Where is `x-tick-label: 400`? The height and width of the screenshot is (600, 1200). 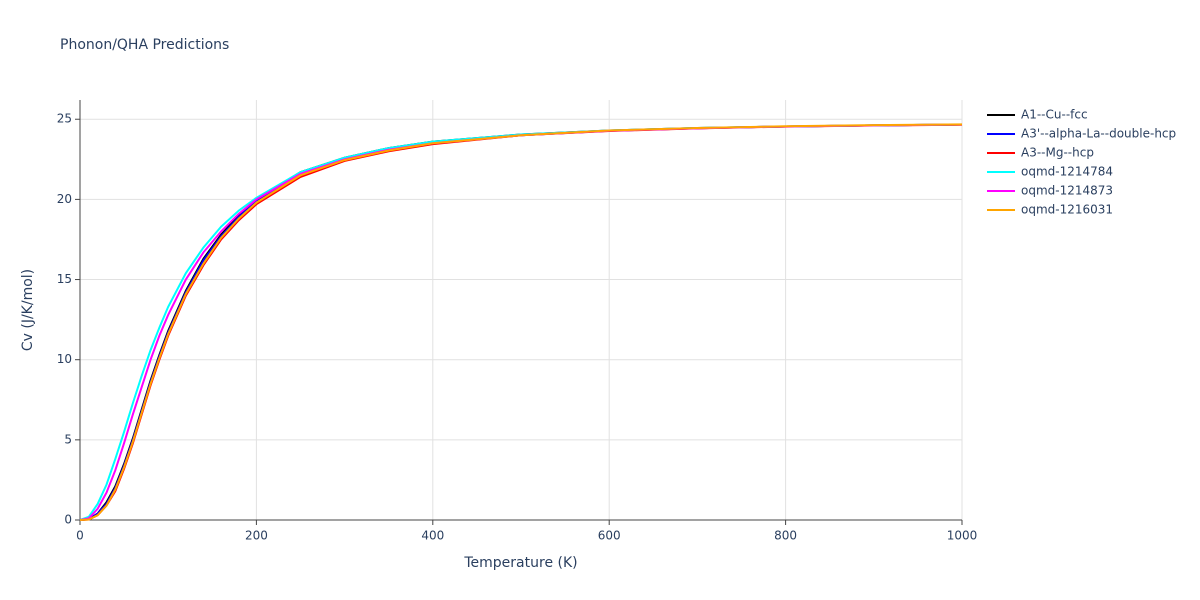
x-tick-label: 400 is located at coordinates (432, 536).